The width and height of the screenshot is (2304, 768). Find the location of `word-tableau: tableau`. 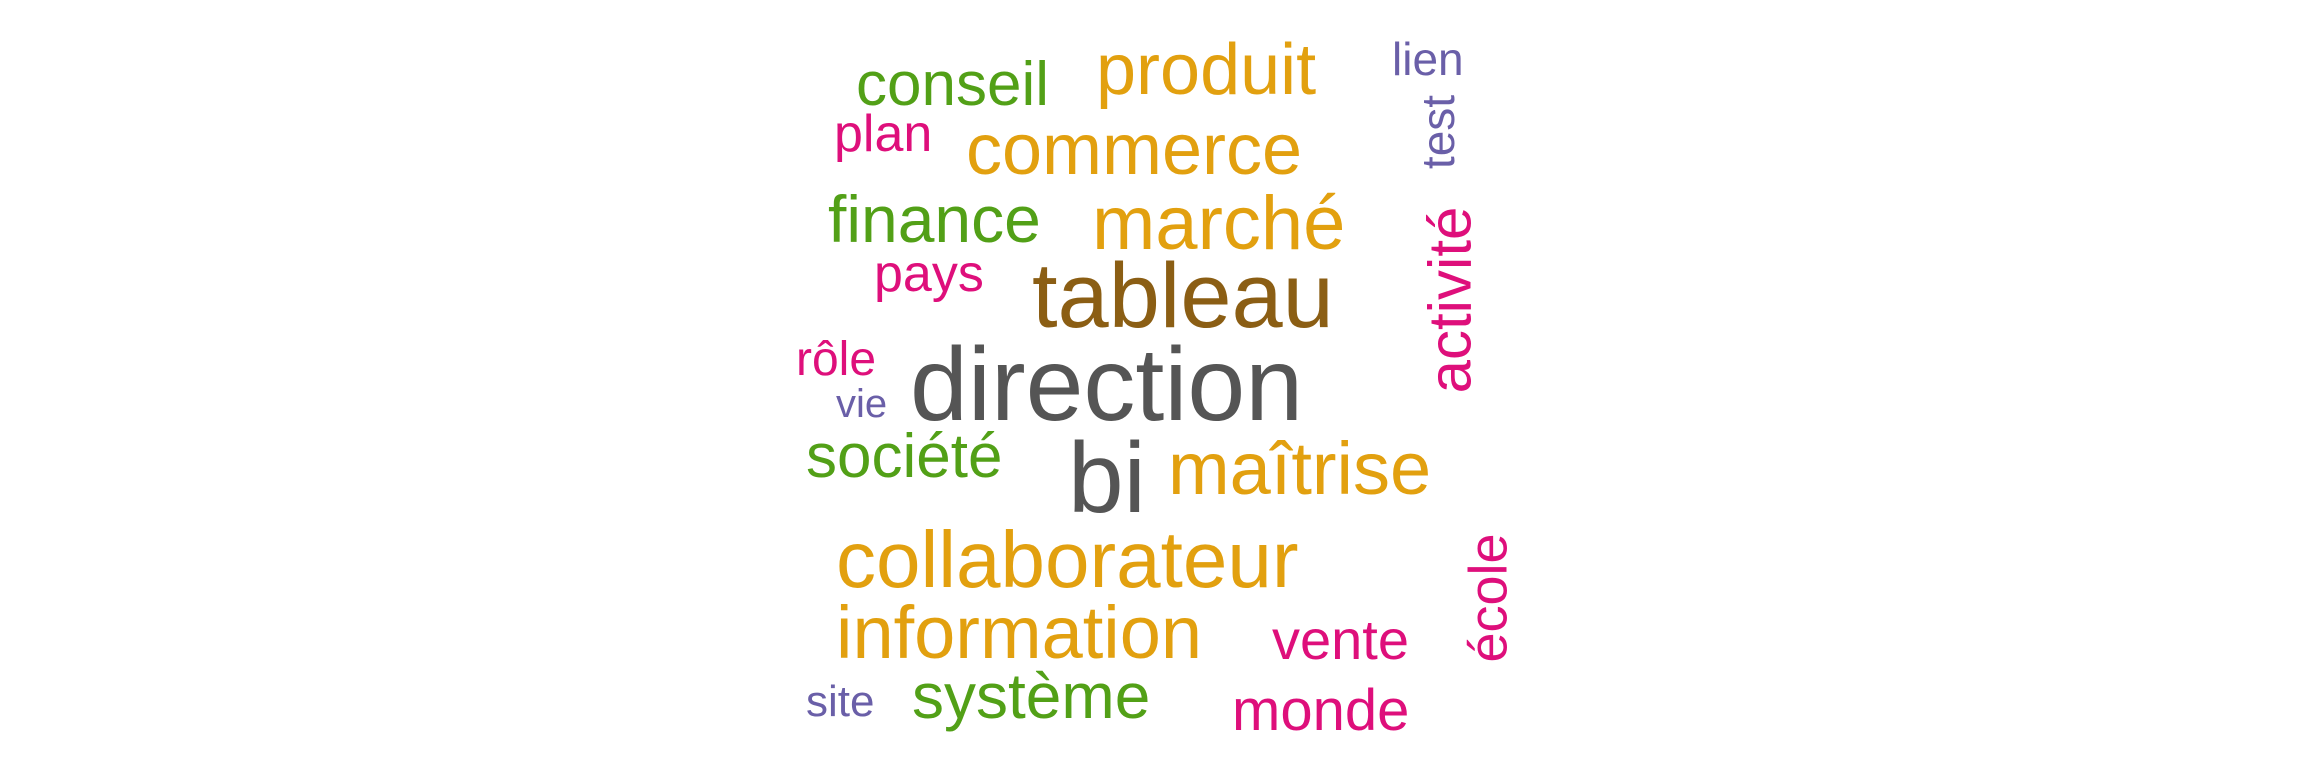

word-tableau: tableau is located at coordinates (1183, 296).